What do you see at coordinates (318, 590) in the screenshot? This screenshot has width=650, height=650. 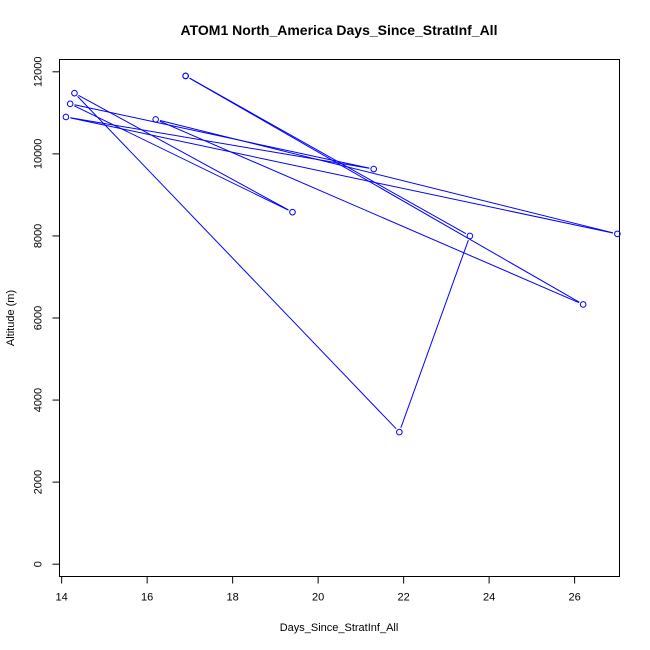 I see `x-axis: 14 16 18 20 22 24 26` at bounding box center [318, 590].